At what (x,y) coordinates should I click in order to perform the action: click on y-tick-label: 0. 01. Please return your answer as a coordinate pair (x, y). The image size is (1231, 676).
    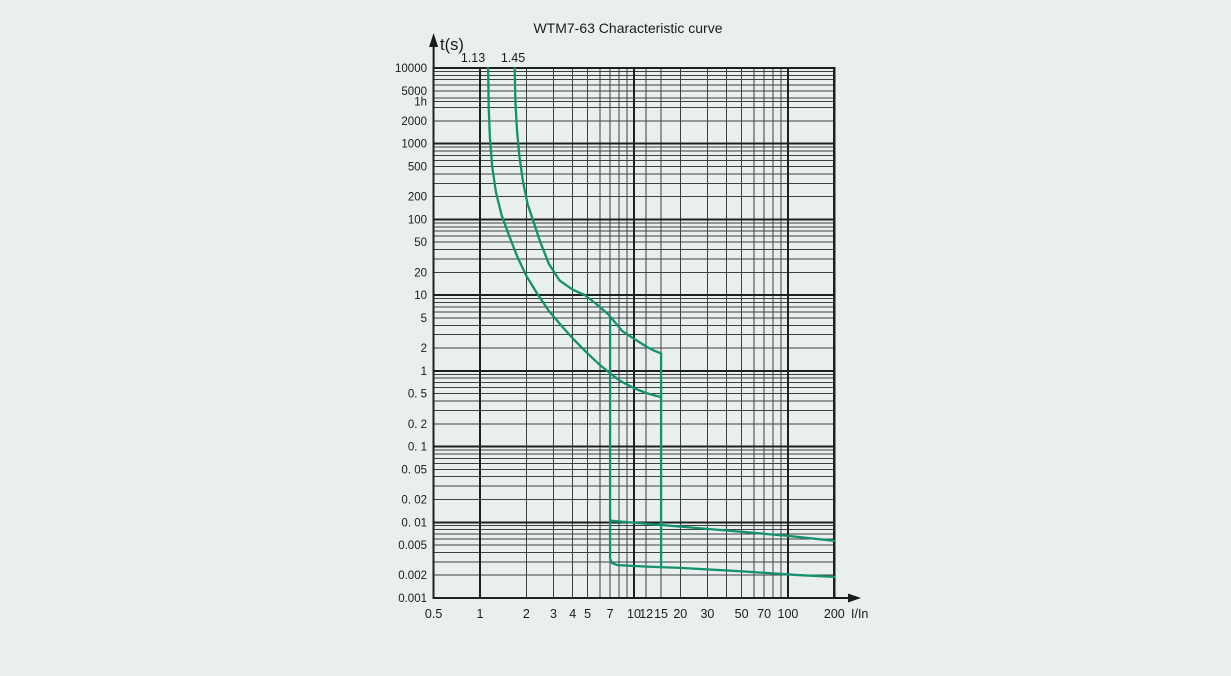
    Looking at the image, I should click on (414, 523).